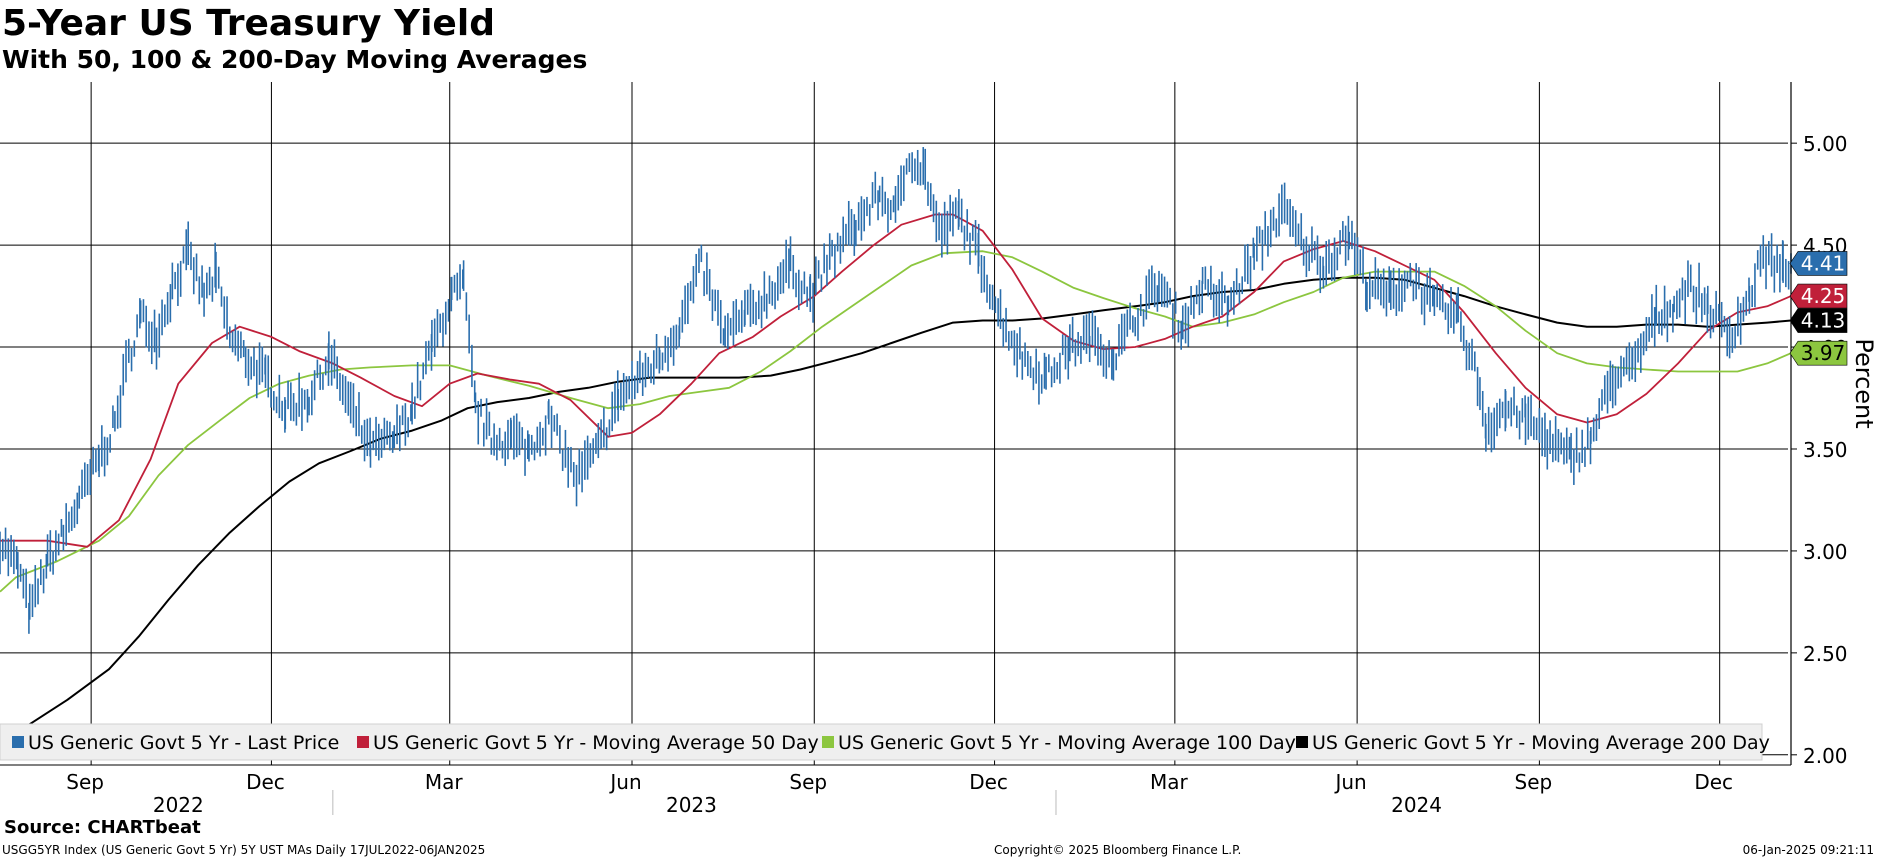  Describe the element at coordinates (1825, 144) in the screenshot. I see `y-tick-label: 5.00` at that location.